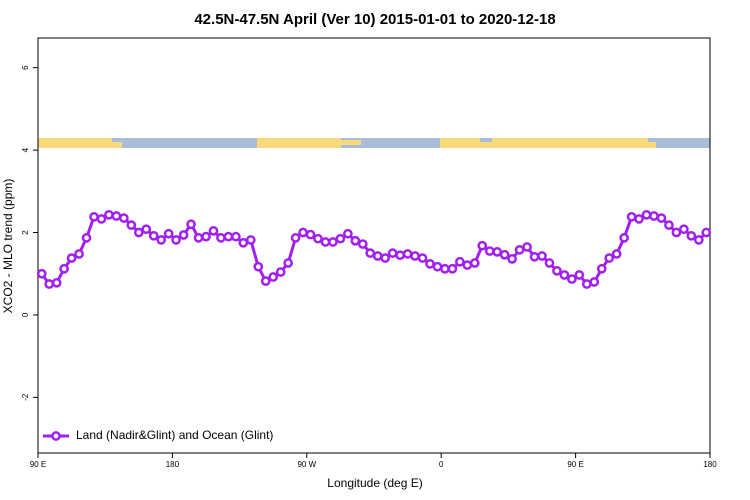 Image resolution: width=750 pixels, height=500 pixels. What do you see at coordinates (25, 397) in the screenshot?
I see `y-tick-label: -2` at bounding box center [25, 397].